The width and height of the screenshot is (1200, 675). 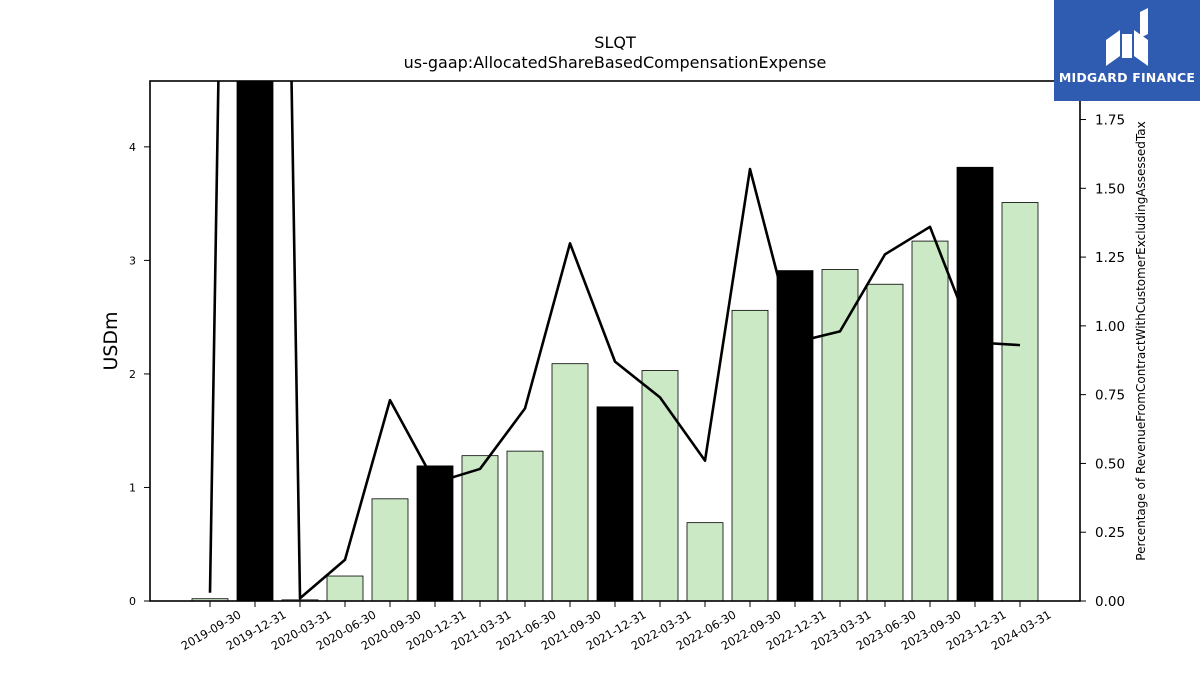 I want to click on brand-logo: MIDGARD FINANCE, so click(x=1127, y=50).